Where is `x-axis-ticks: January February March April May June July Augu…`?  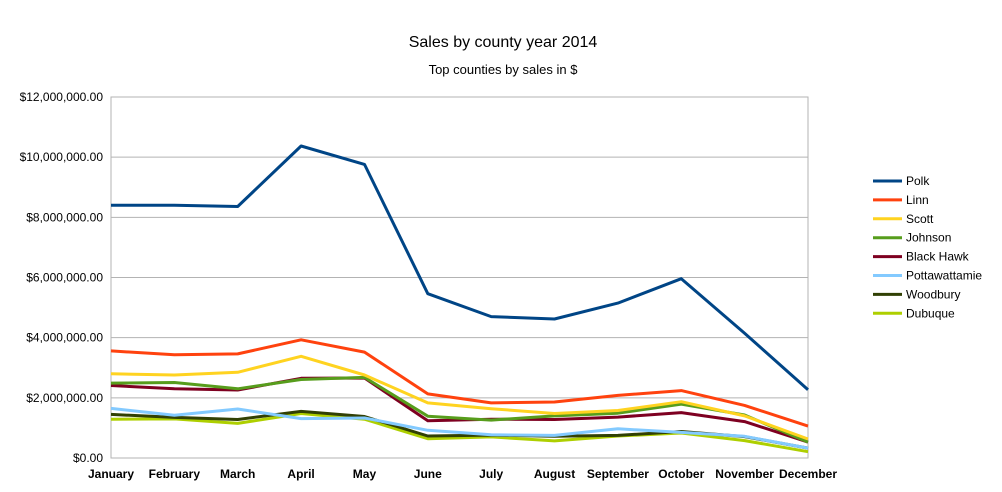 x-axis-ticks: January February March April May June July Augu… is located at coordinates (462, 474).